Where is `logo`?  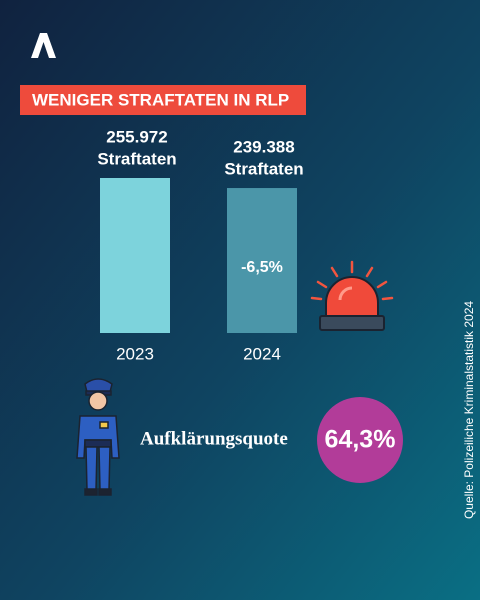 logo is located at coordinates (43, 45).